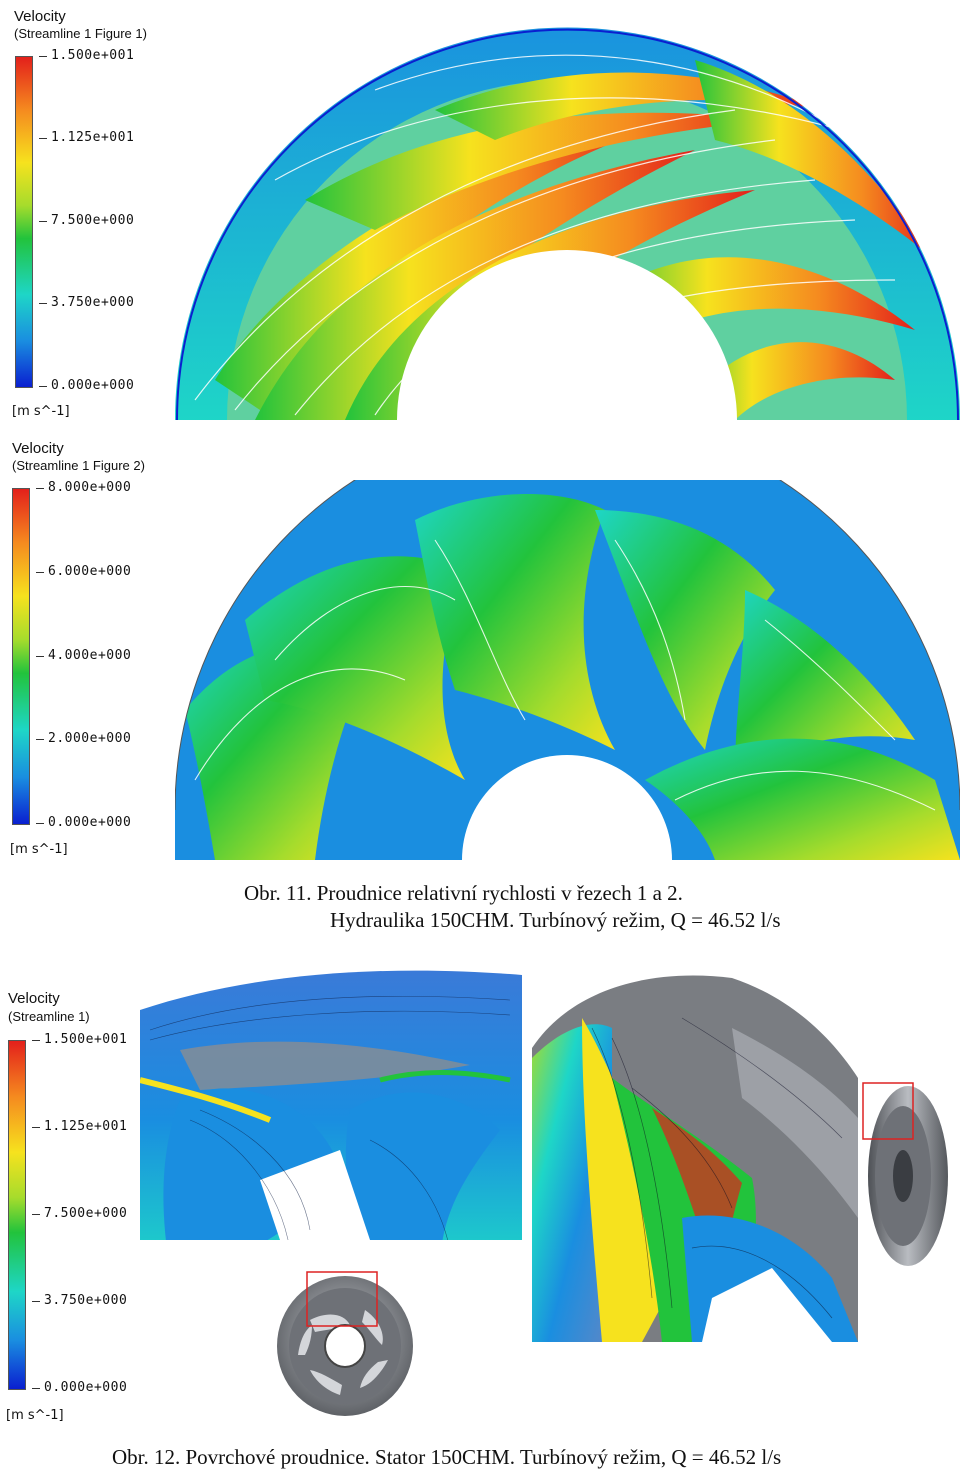  I want to click on stator-surface-view-left, so click(331, 1120).